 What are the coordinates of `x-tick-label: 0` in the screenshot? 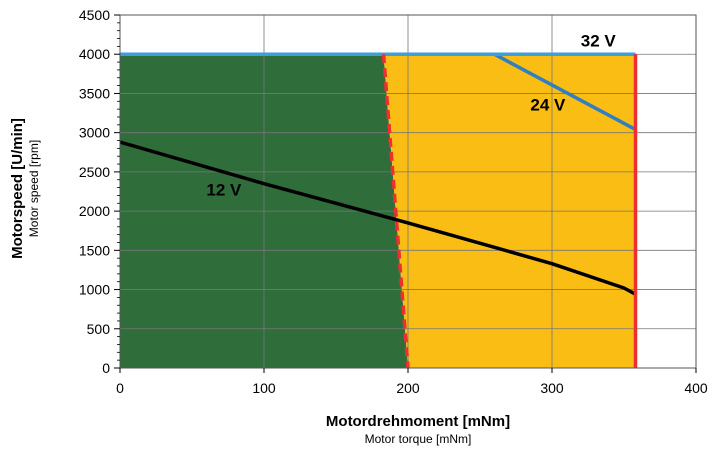 It's located at (120, 388).